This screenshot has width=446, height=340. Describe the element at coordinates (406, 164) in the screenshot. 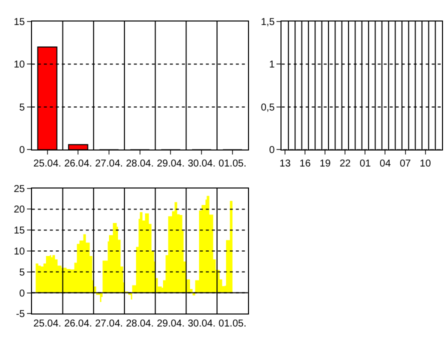

I see `x-tick-label: 07` at that location.